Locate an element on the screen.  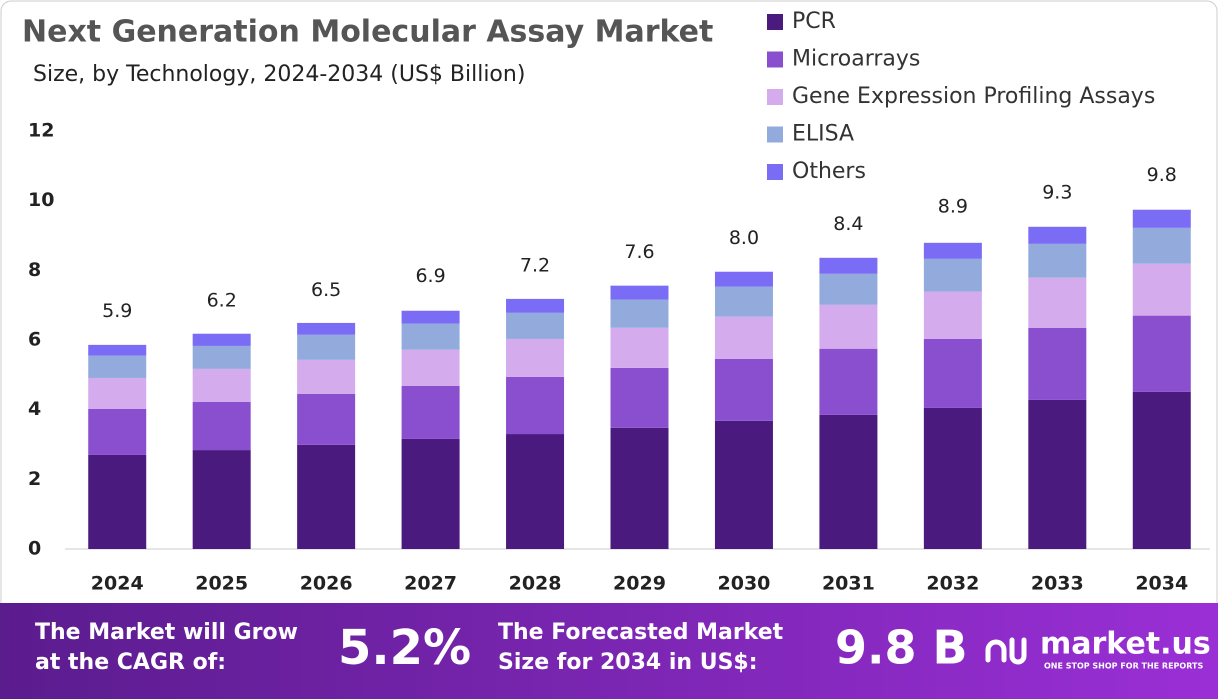
brand-tagline: ONE STOP SHOP FOR THE REPORTS is located at coordinates (1123, 666).